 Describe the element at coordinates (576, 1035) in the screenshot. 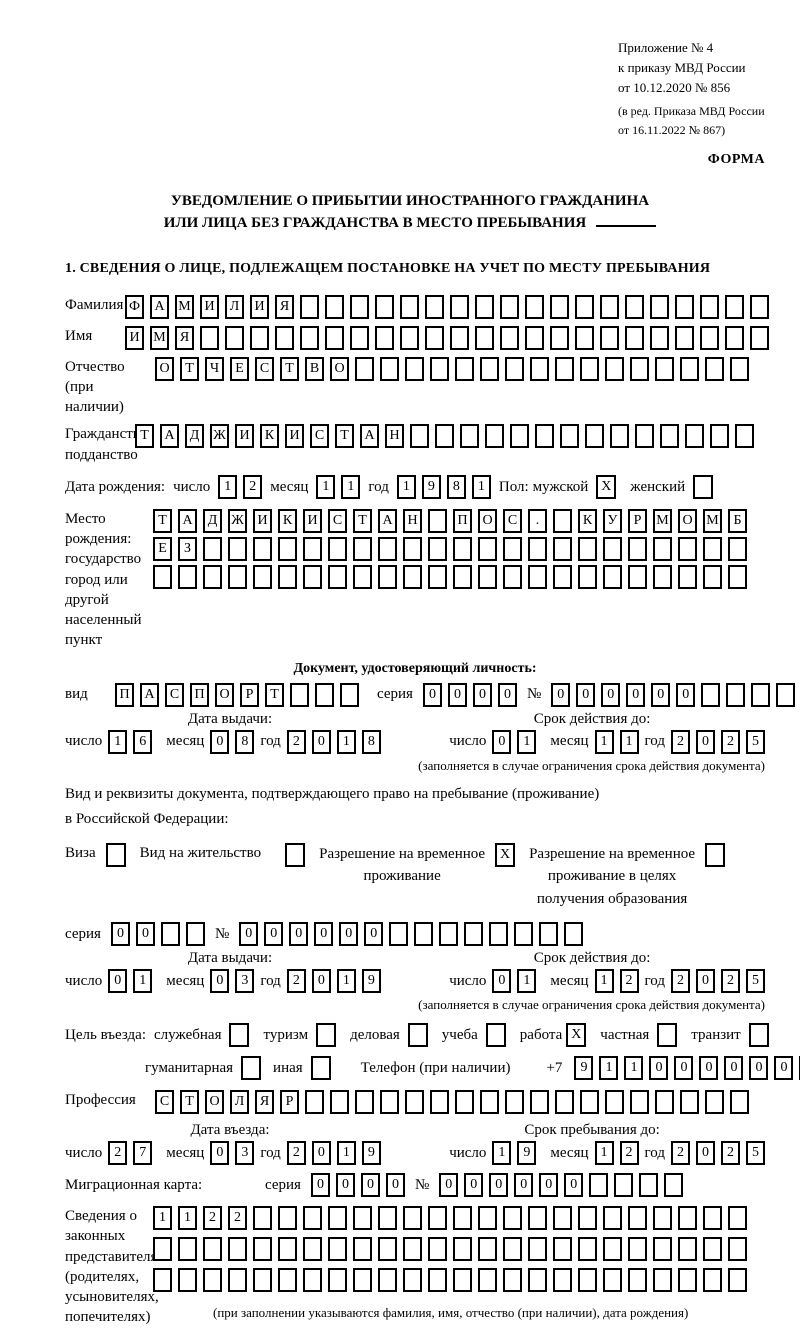

I see `purpose-work-checkbox: X` at that location.